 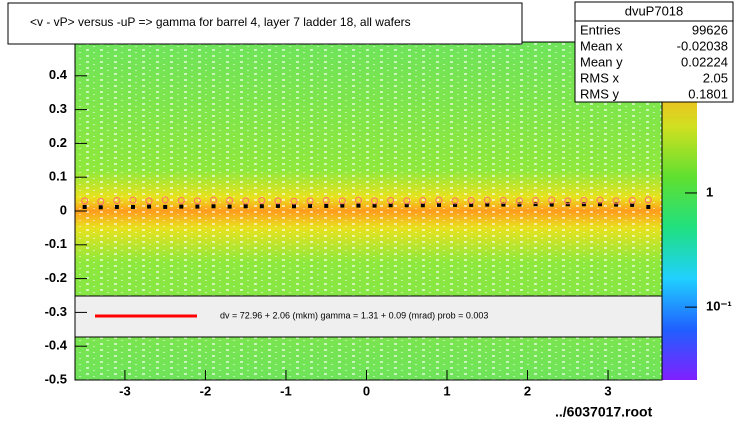 What do you see at coordinates (715, 77) in the screenshot?
I see `stats-value: 2.05` at bounding box center [715, 77].